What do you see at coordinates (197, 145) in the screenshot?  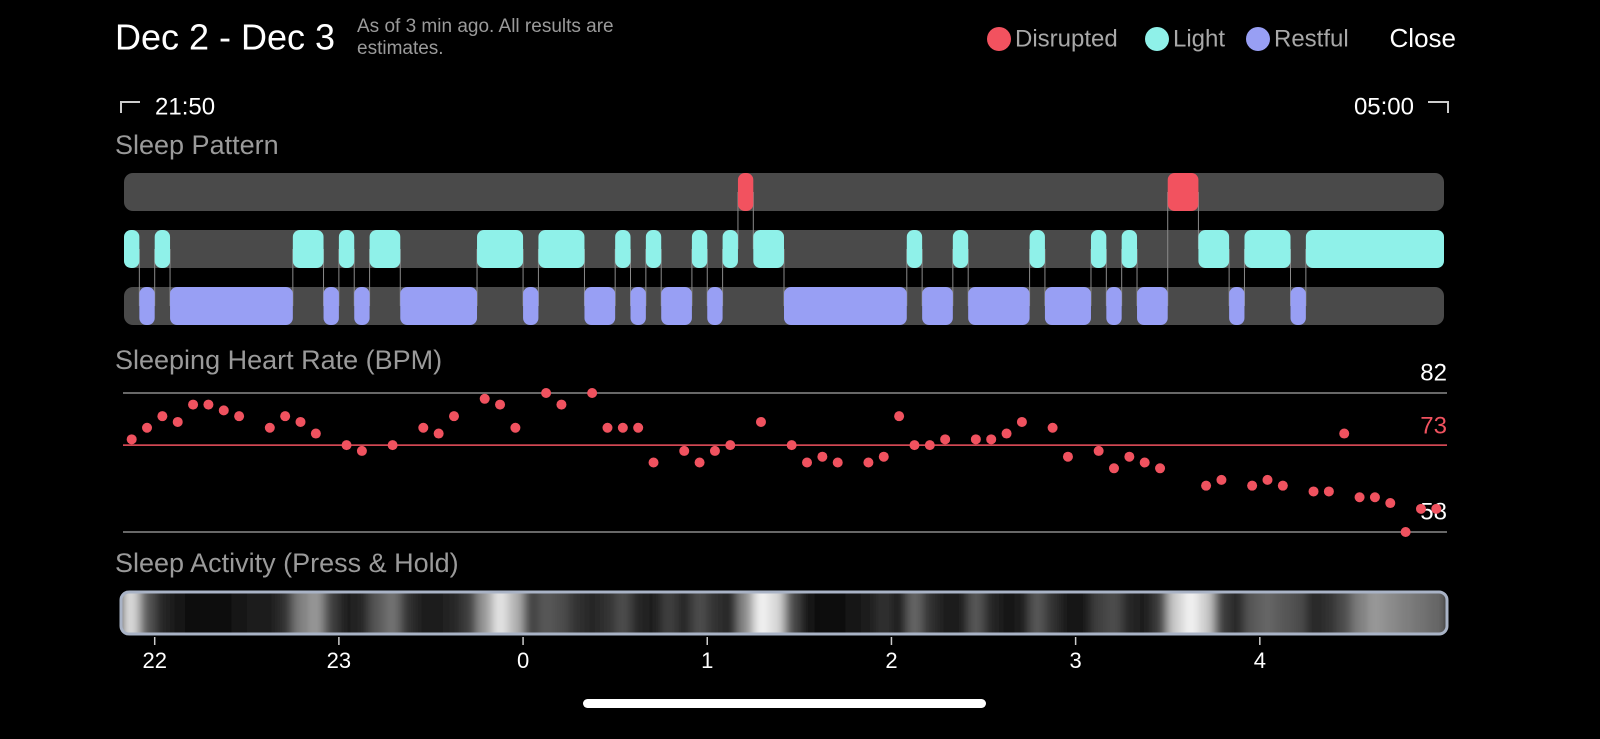 I see `section-title: Sleep Pattern` at bounding box center [197, 145].